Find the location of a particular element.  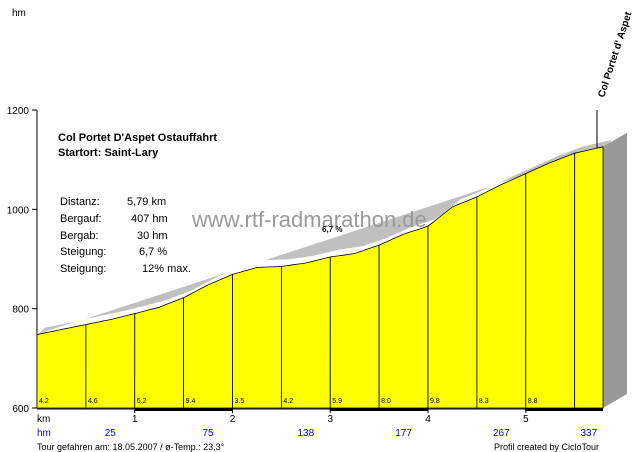

y-tick-label: 1000 is located at coordinates (18, 210).